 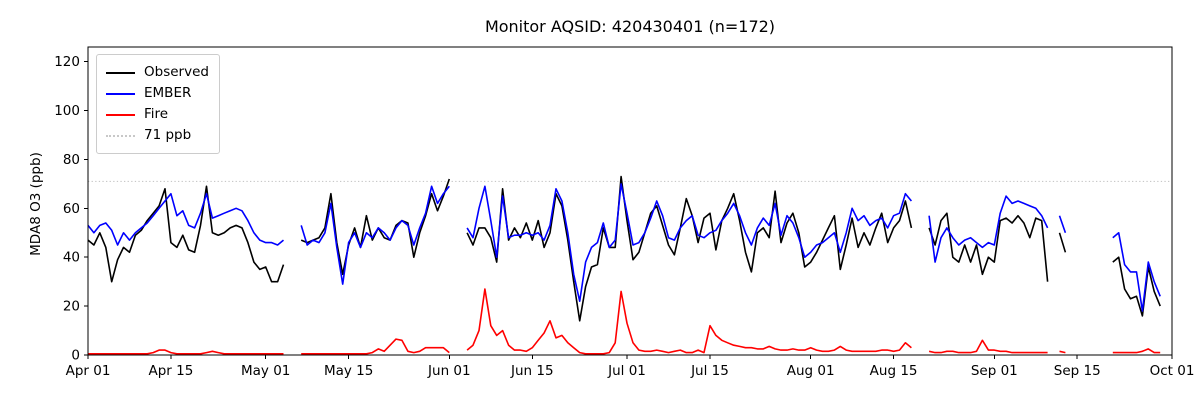 What do you see at coordinates (811, 371) in the screenshot?
I see `x-tick-label: Aug 01` at bounding box center [811, 371].